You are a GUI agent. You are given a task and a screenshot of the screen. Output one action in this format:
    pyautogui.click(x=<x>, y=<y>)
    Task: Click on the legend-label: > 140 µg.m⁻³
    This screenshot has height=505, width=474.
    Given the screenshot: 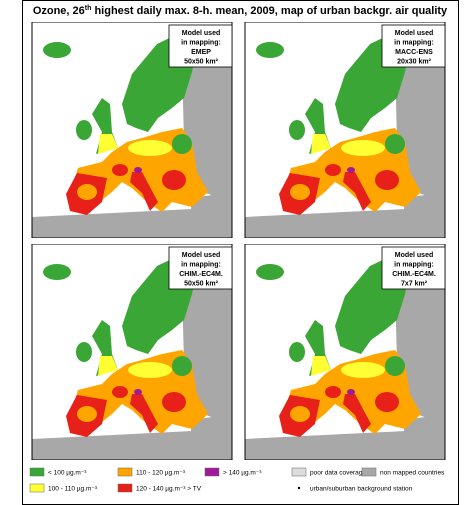 What is the action you would take?
    pyautogui.click(x=242, y=473)
    